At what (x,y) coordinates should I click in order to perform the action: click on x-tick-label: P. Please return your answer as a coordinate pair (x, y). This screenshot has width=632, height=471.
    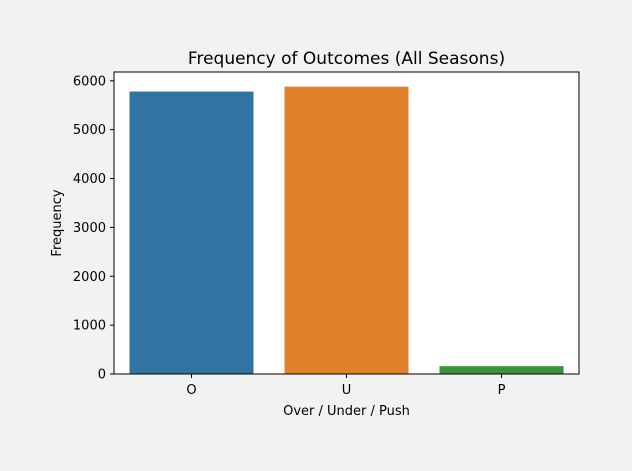
    Looking at the image, I should click on (502, 390).